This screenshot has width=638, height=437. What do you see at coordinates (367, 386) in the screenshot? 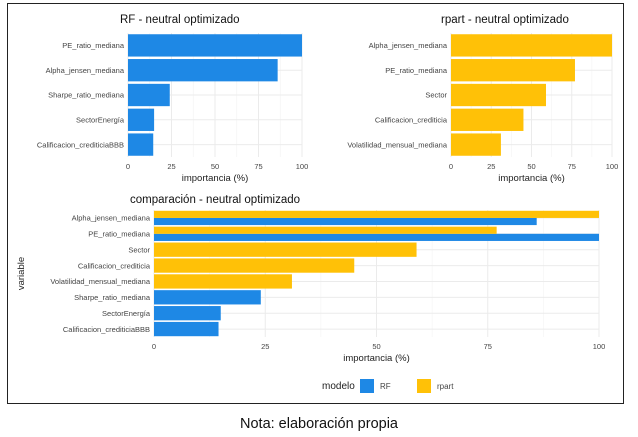
I see `comparacion-legend-key-rf` at bounding box center [367, 386].